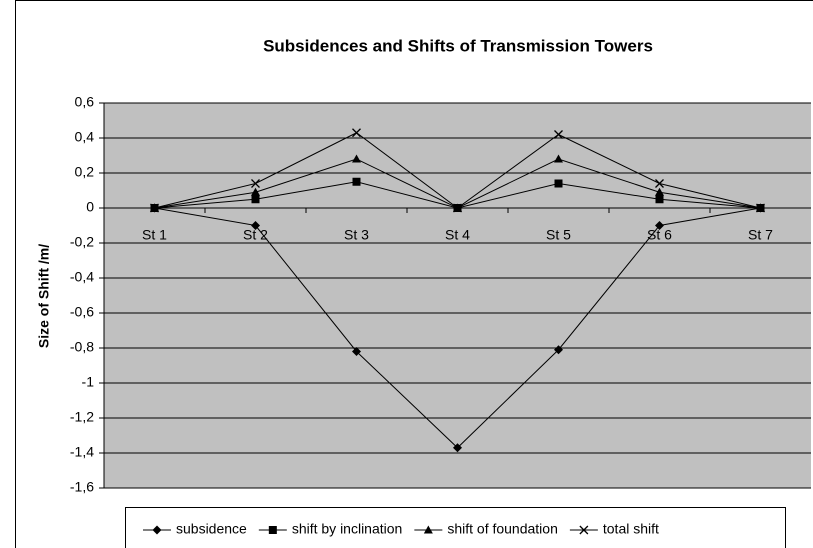 The image size is (813, 548). What do you see at coordinates (659, 235) in the screenshot?
I see `x-tick-label: St 6` at bounding box center [659, 235].